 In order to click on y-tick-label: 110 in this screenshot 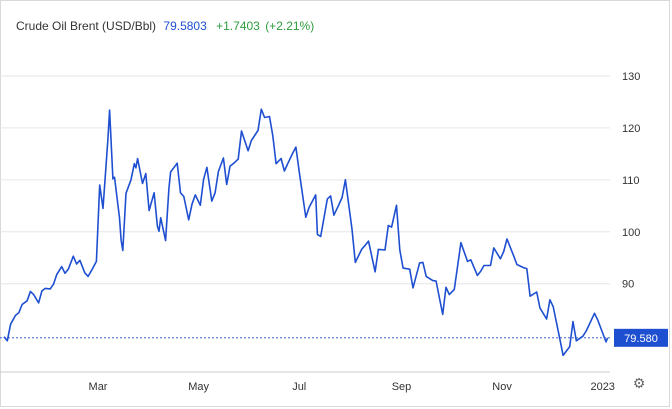, I will do `click(631, 181)`.